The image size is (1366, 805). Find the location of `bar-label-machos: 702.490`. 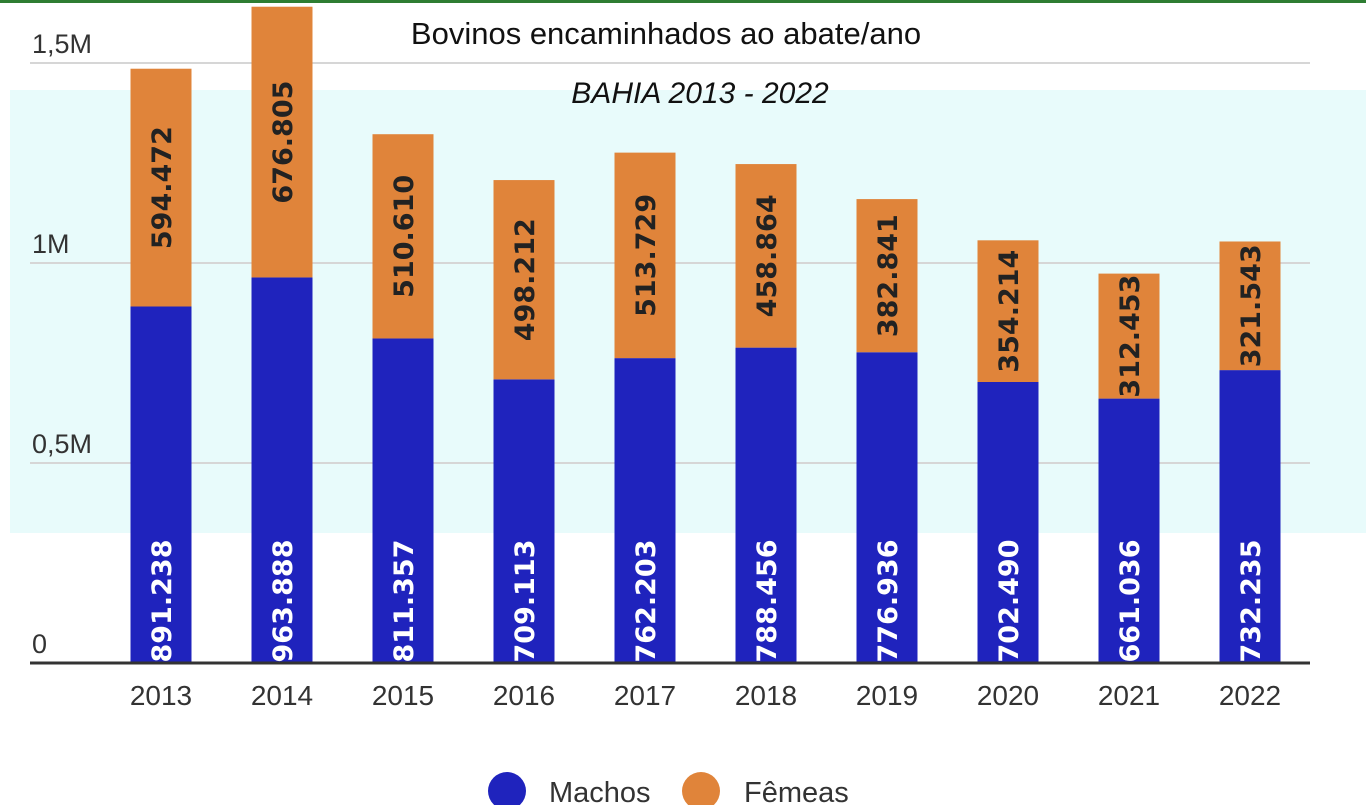

bar-label-machos: 702.490 is located at coordinates (1009, 601).